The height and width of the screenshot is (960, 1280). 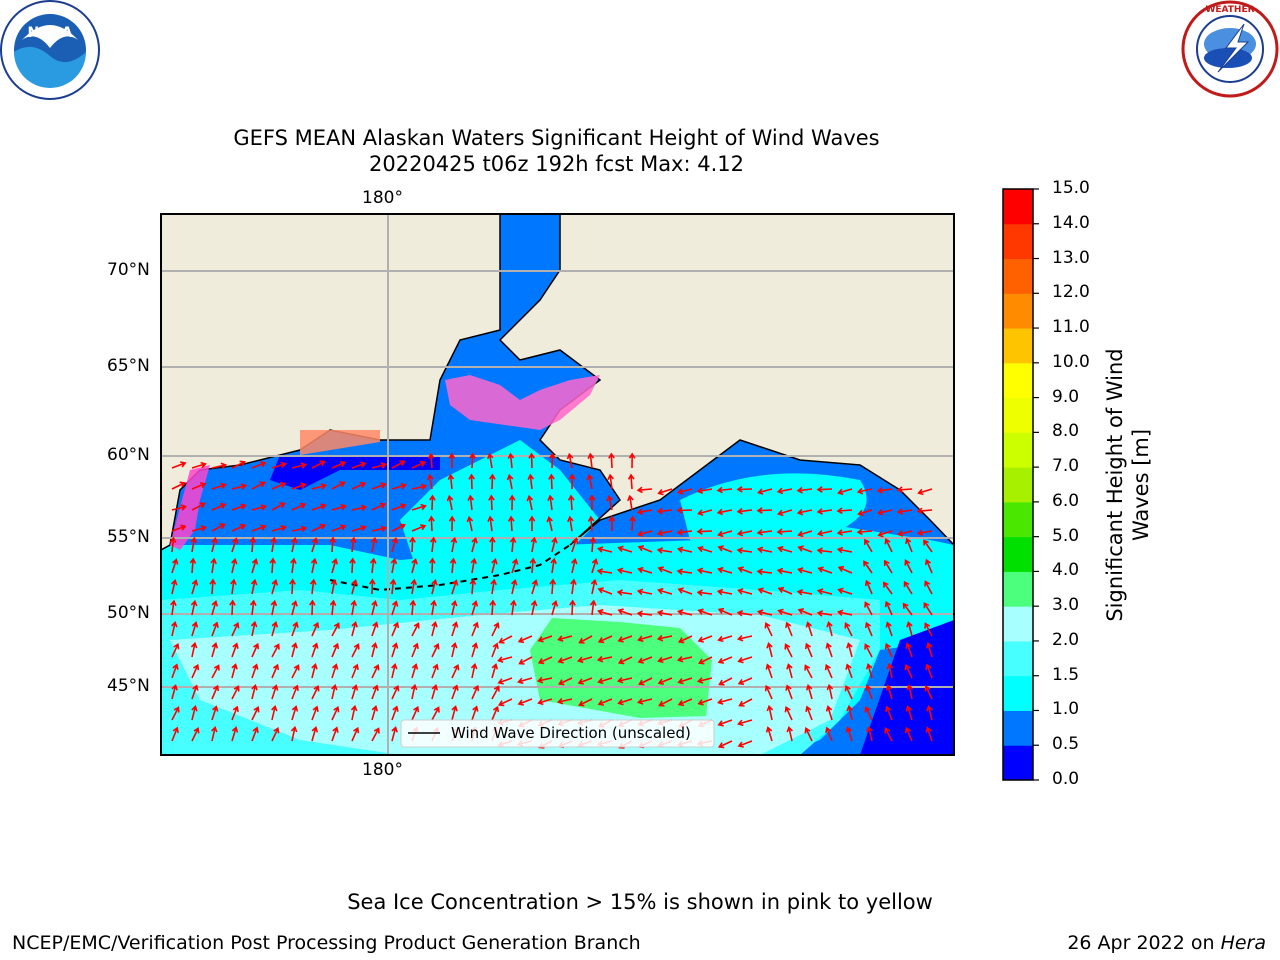 What do you see at coordinates (556, 164) in the screenshot?
I see `chart-subtitle: 20220425 t06z 192h fcst Max: 4.12` at bounding box center [556, 164].